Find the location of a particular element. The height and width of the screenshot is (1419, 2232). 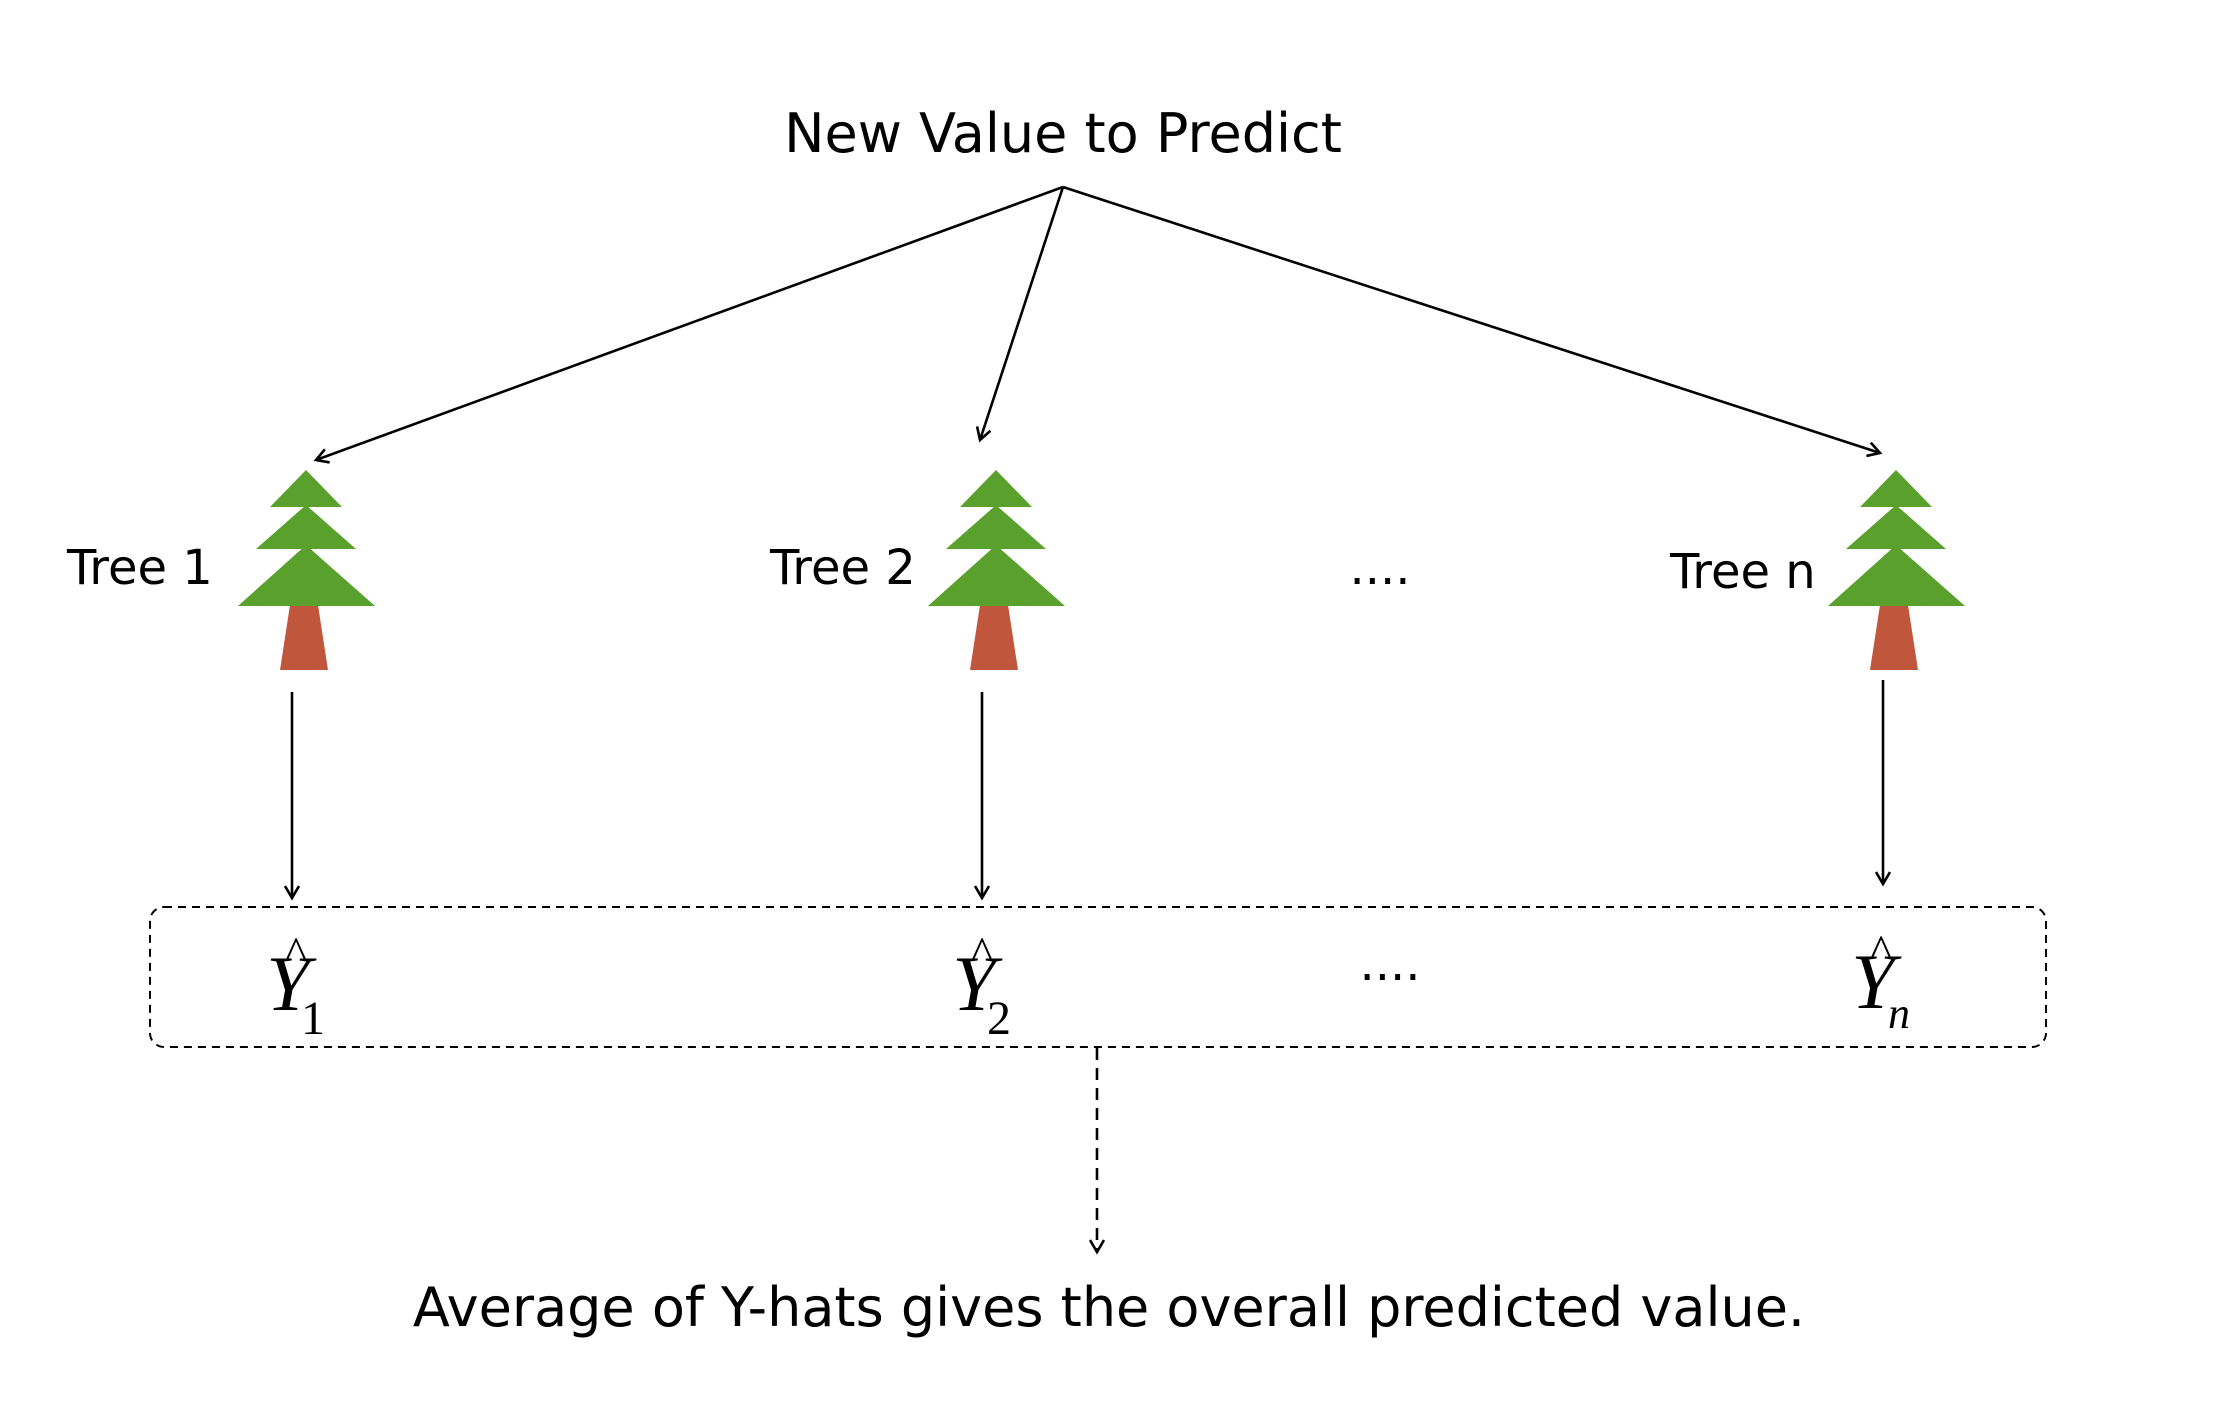

yhat-n-symbol: Y is located at coordinates (1876, 981).